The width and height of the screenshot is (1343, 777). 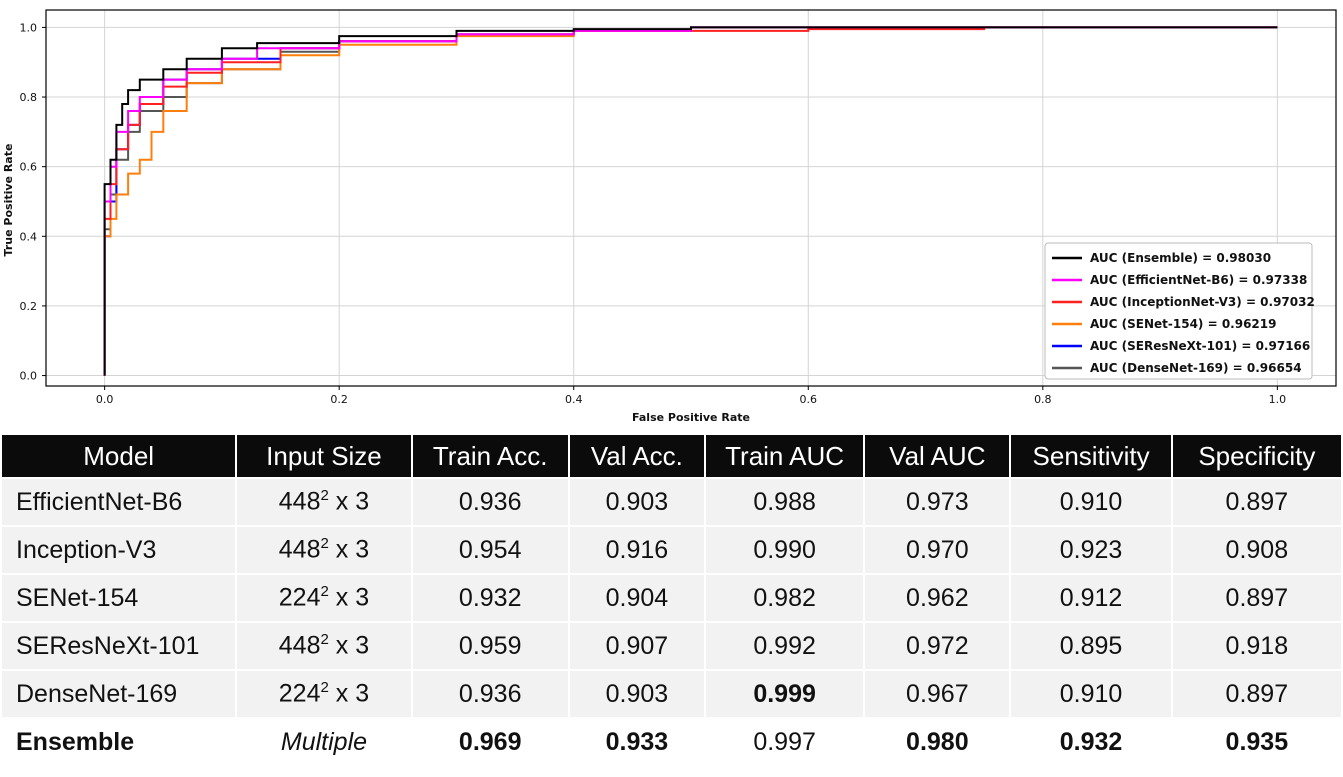 I want to click on cell-val-auc: 0.973, so click(x=937, y=502).